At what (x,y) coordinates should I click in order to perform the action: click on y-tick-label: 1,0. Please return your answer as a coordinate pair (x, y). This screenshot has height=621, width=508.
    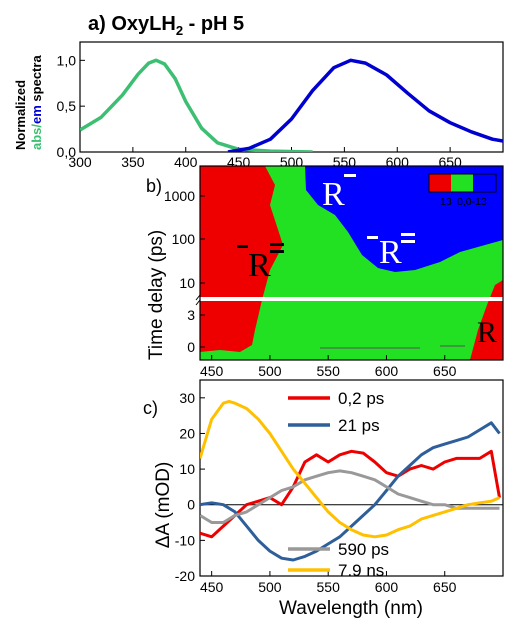
    Looking at the image, I should click on (67, 60).